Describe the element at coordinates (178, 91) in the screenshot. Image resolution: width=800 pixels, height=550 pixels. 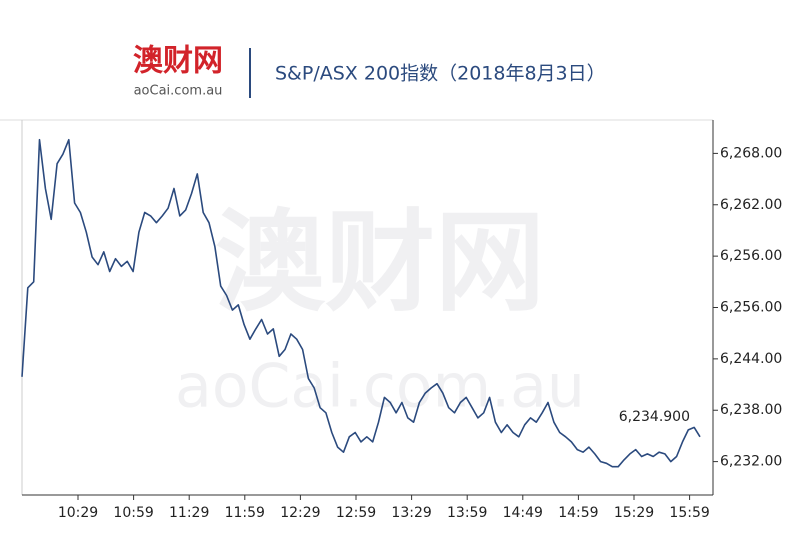
I see `logo-sub: aoCai.com.au` at that location.